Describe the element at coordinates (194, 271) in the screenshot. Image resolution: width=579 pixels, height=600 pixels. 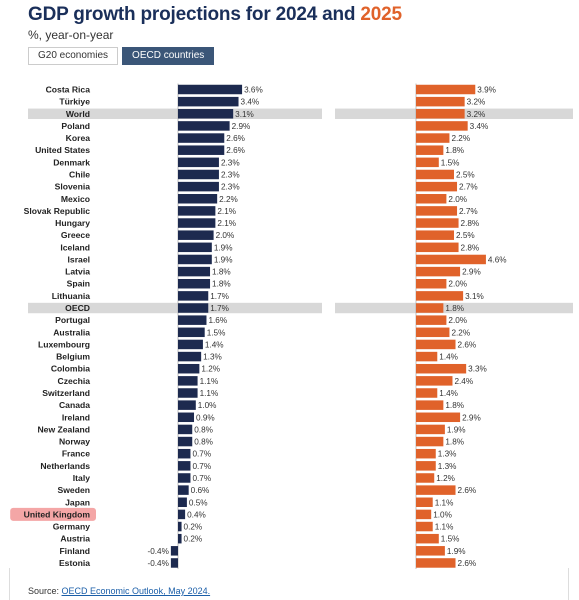
I see `bar-2024-latvia` at that location.